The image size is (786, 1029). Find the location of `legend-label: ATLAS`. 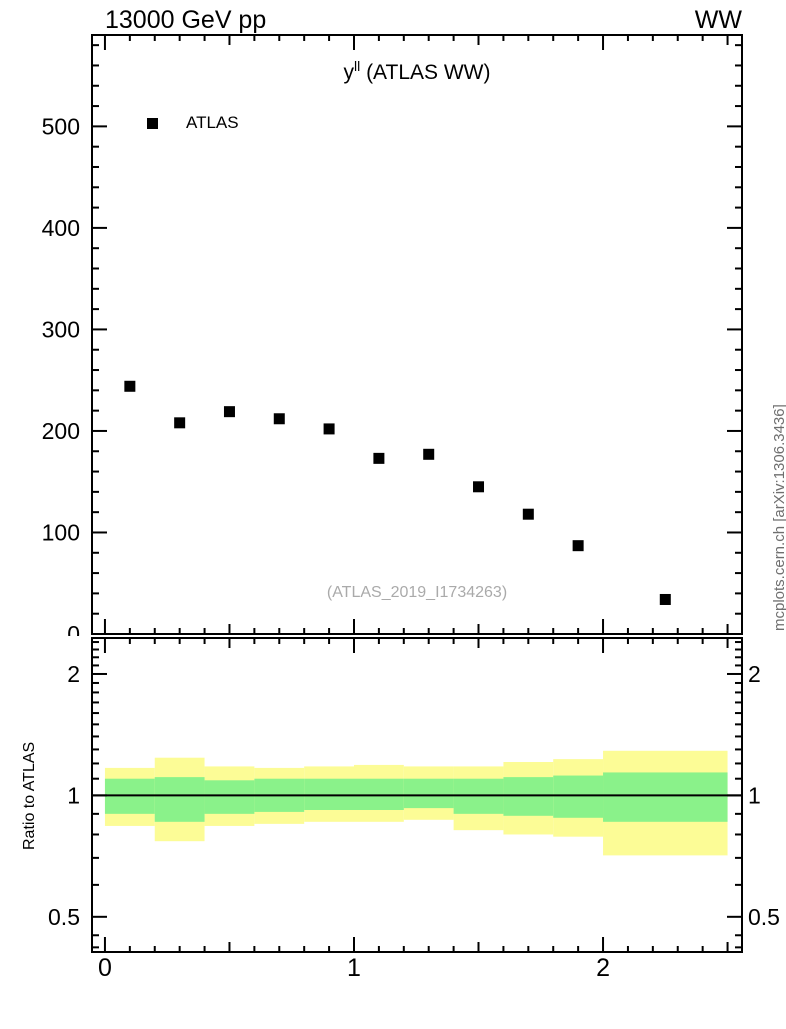

legend-label: ATLAS is located at coordinates (212, 122).